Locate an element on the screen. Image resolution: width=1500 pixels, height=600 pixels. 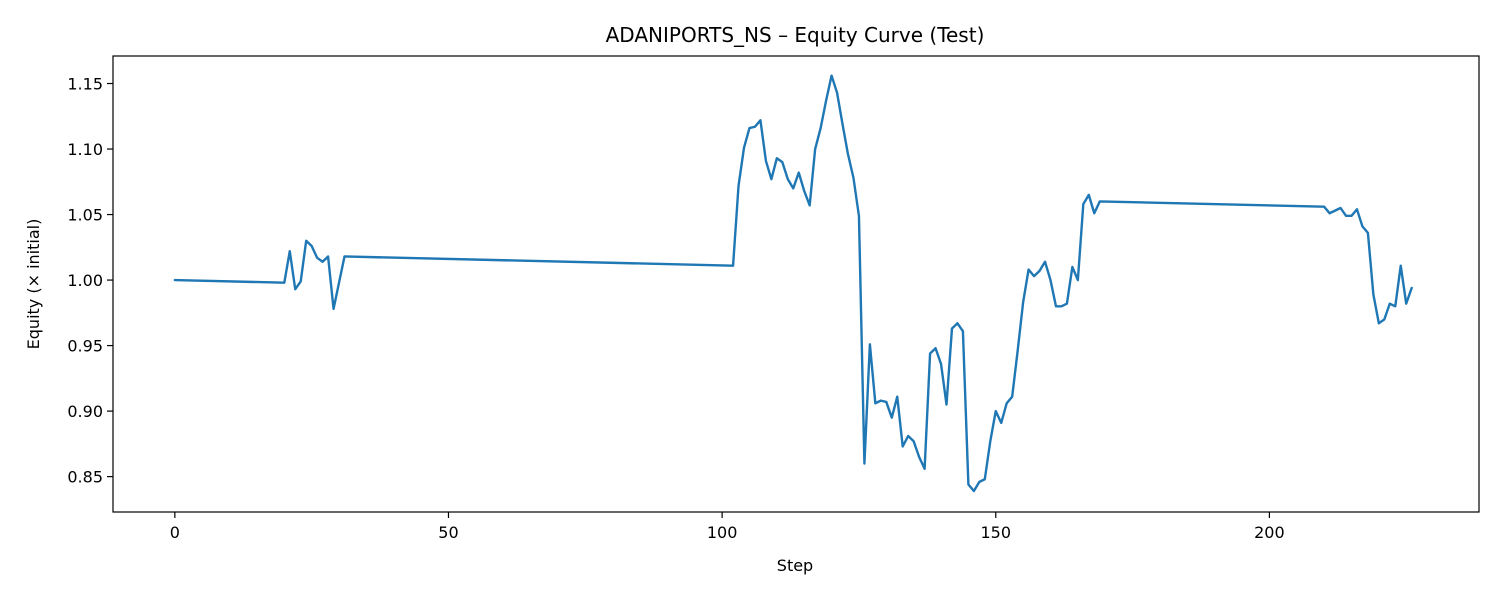
x-tick-label: 200 is located at coordinates (1269, 532).